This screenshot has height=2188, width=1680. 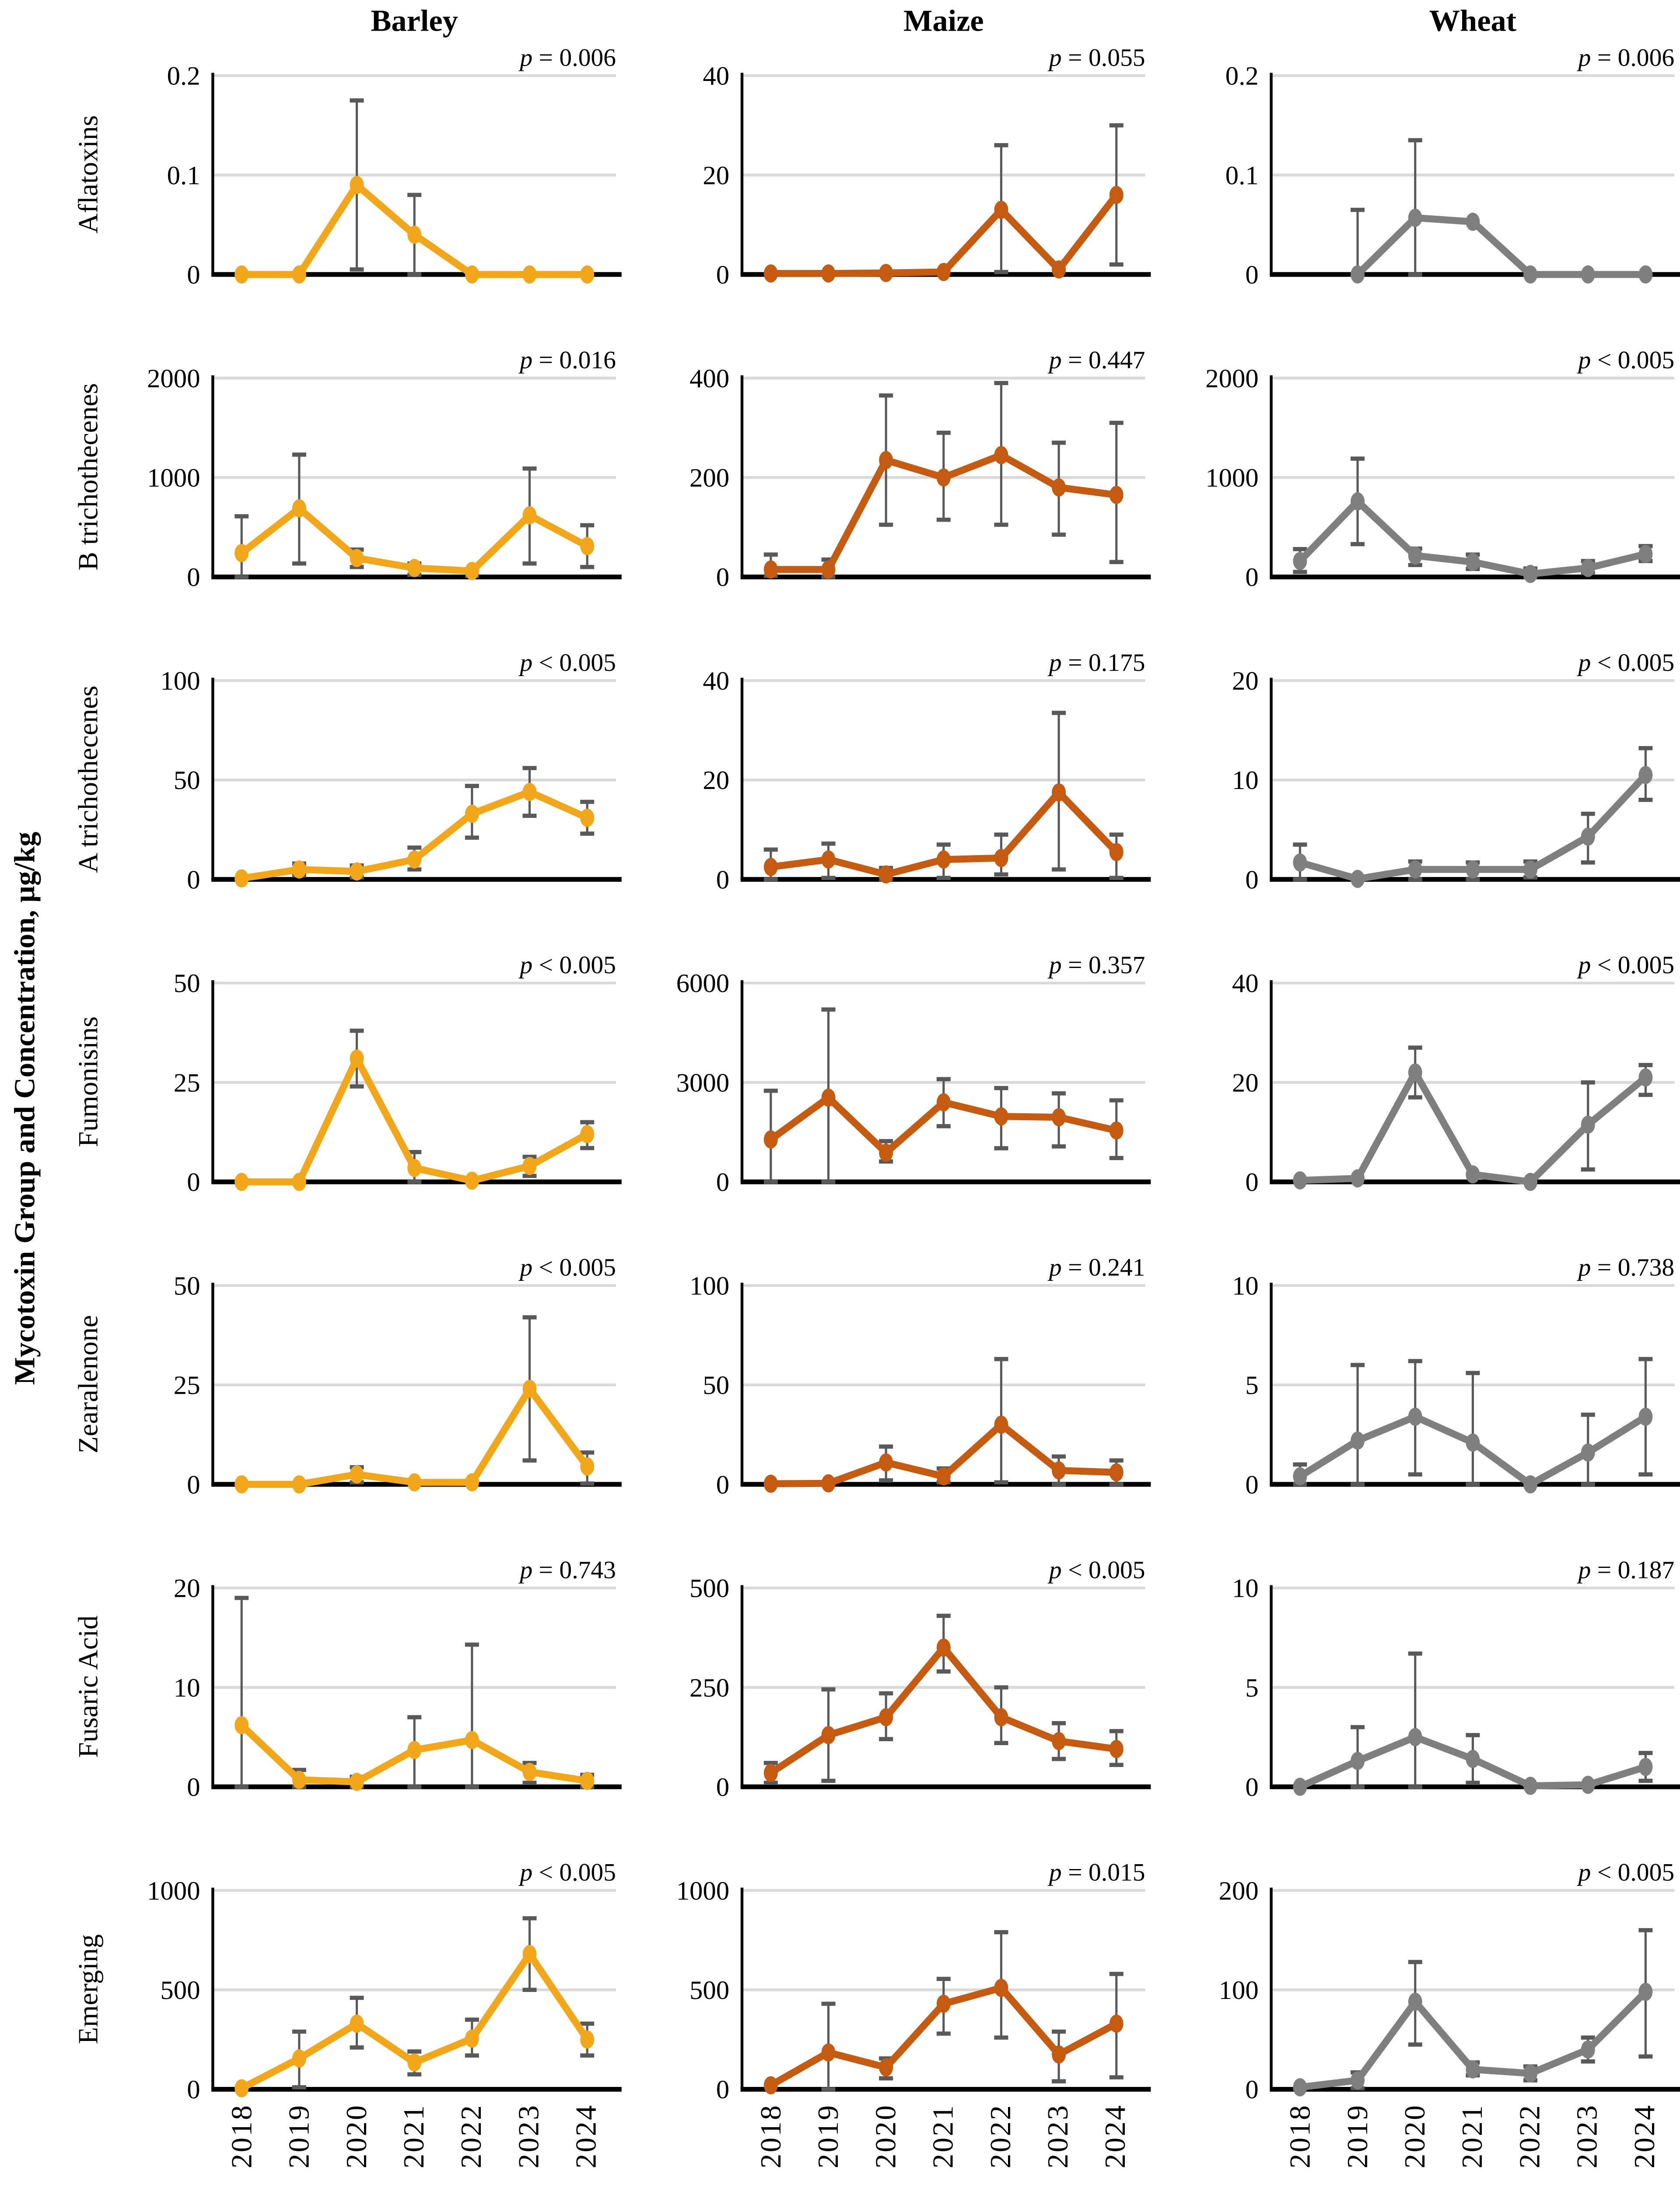 I want to click on y-tick-label: 250, so click(x=709, y=1688).